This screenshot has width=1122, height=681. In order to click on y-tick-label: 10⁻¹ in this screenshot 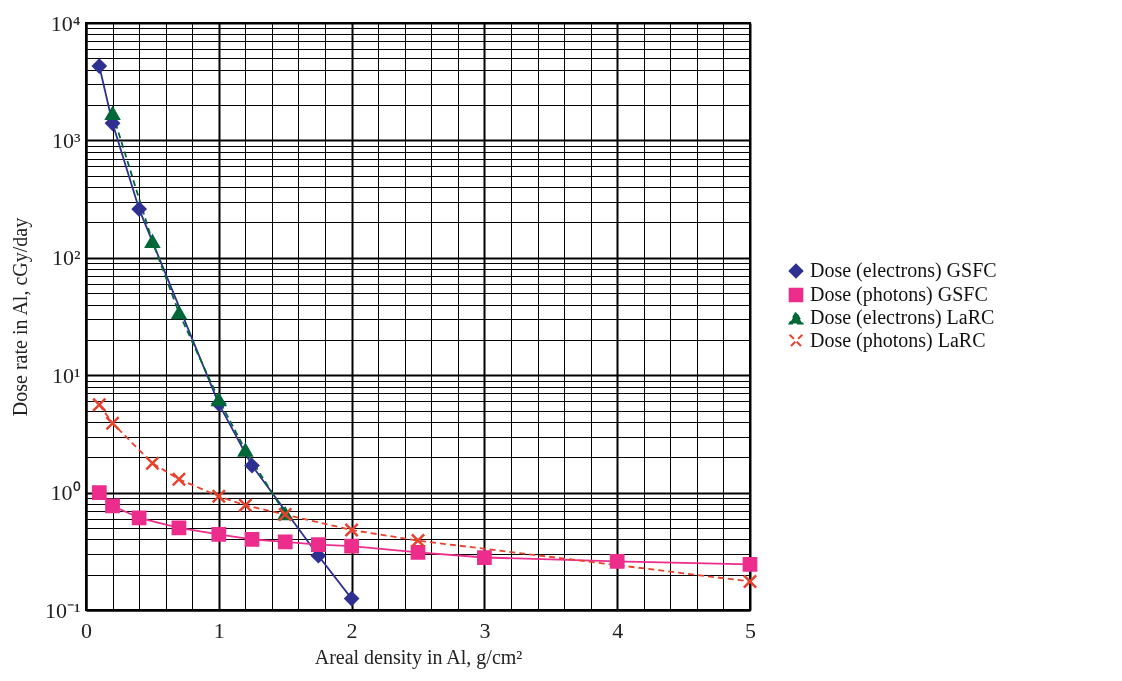, I will do `click(62, 610)`.